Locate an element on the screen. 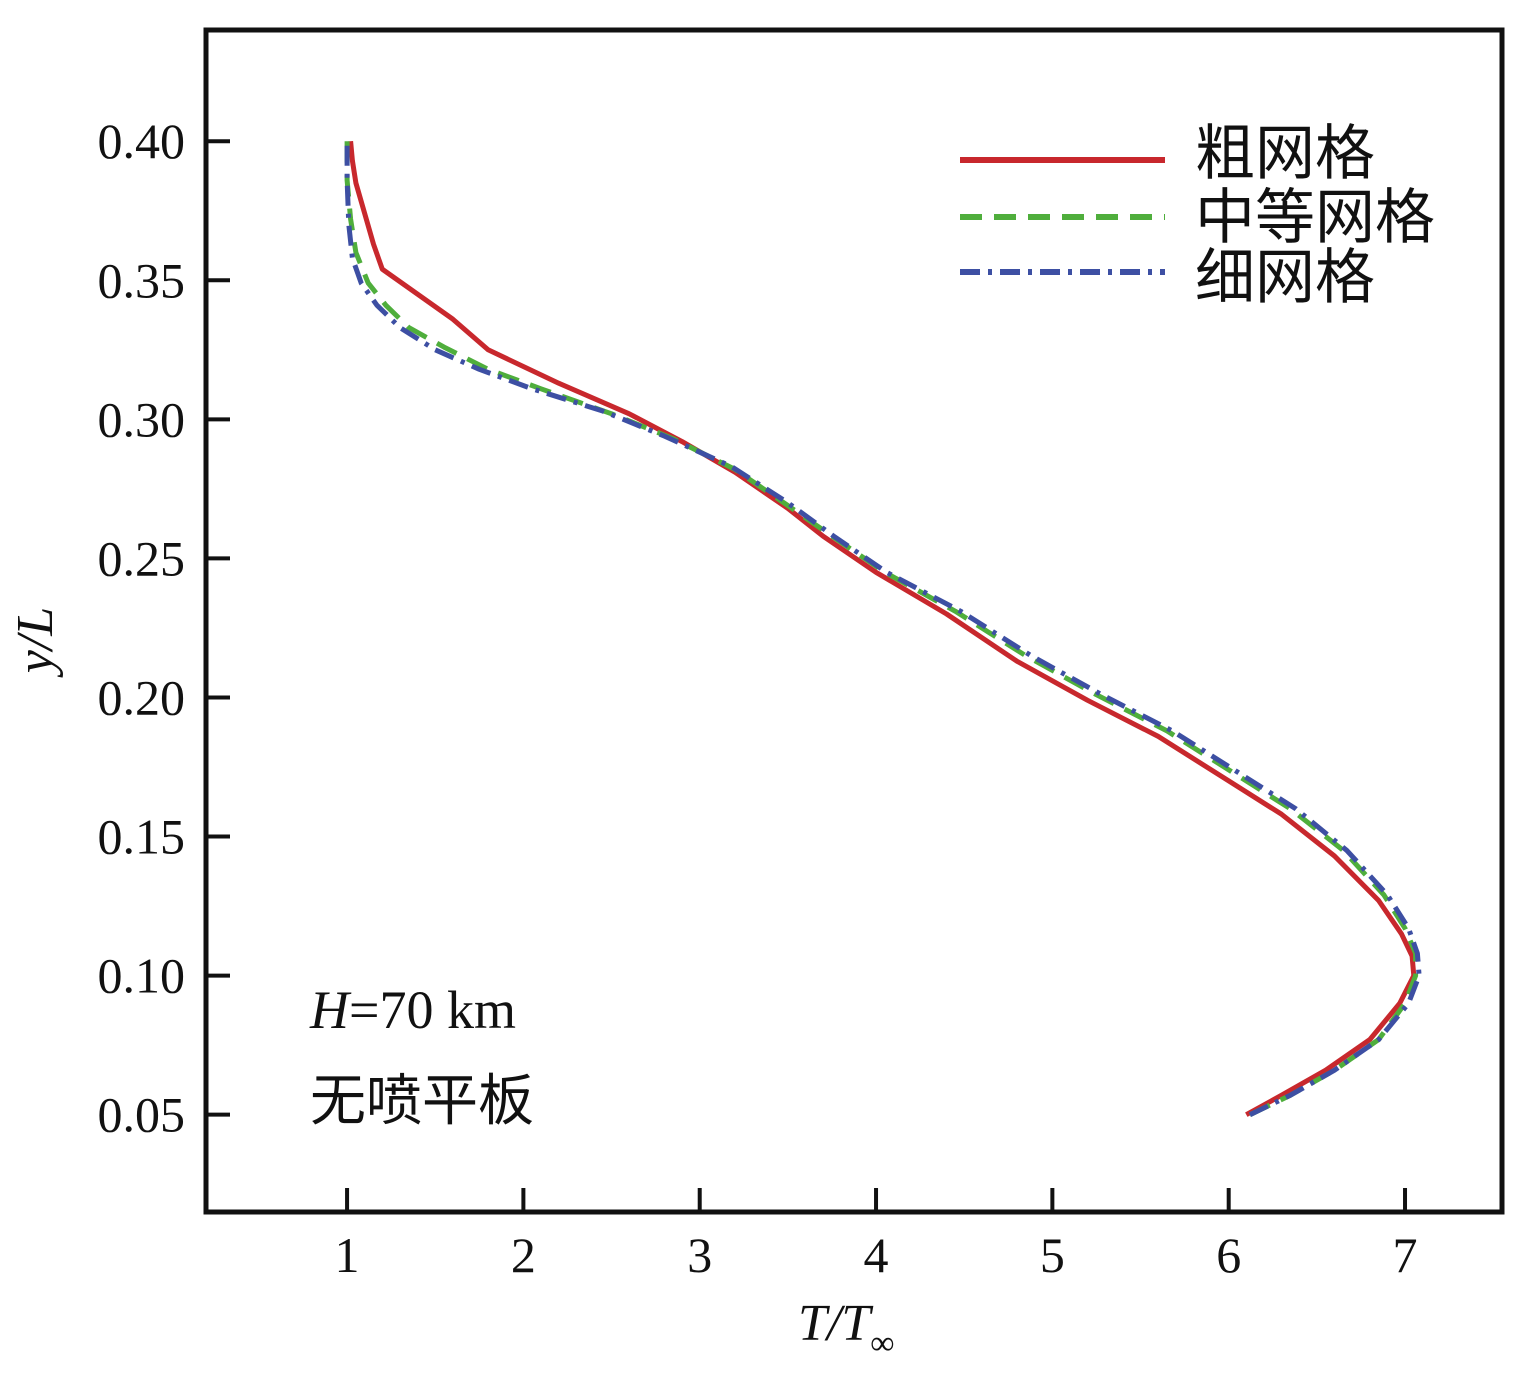 Image resolution: width=1535 pixels, height=1381 pixels. y-tick-label: 0.05 is located at coordinates (142, 1115).